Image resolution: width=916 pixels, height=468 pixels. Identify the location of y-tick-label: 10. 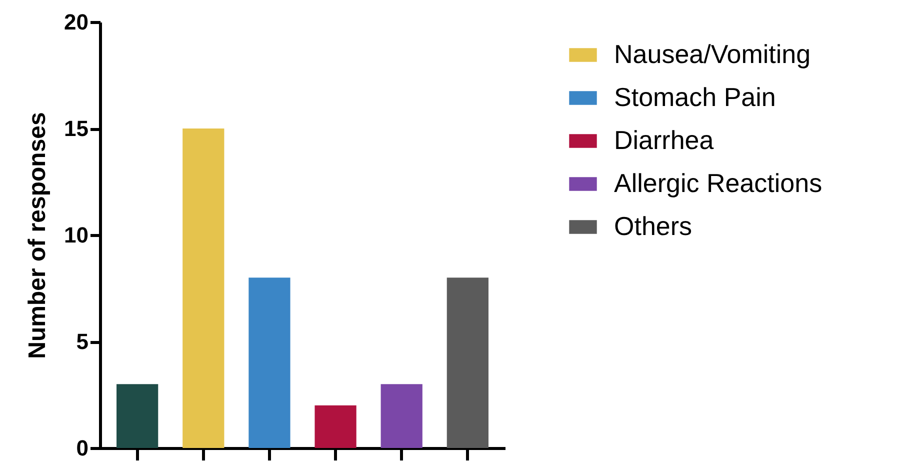
(76, 235).